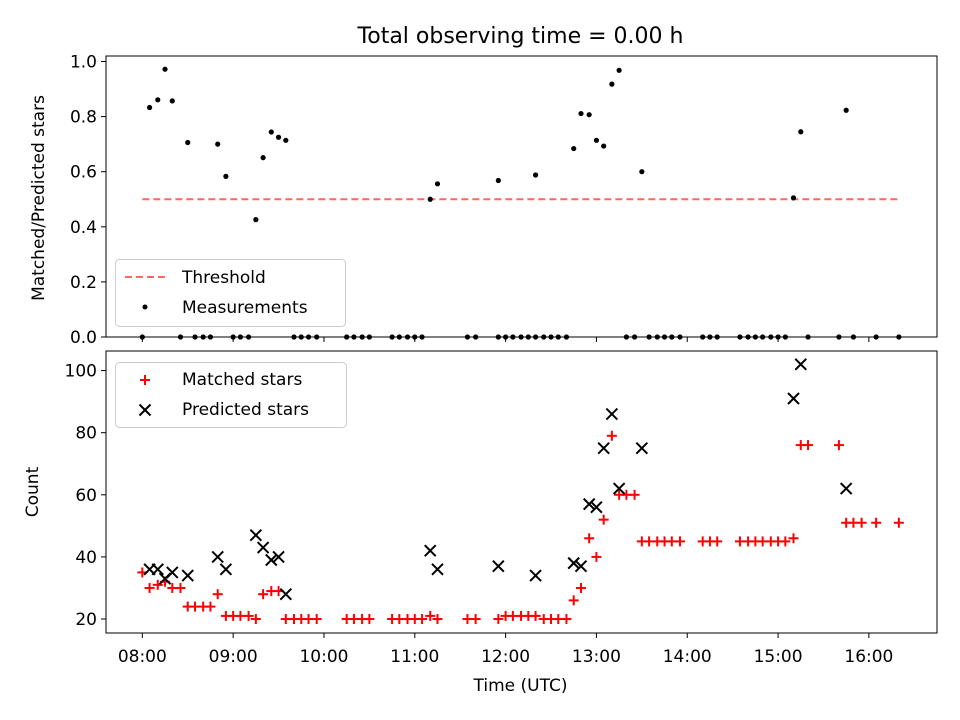 The height and width of the screenshot is (720, 960). I want to click on top-y-axis-label: Matched/Predicted stars, so click(39, 198).